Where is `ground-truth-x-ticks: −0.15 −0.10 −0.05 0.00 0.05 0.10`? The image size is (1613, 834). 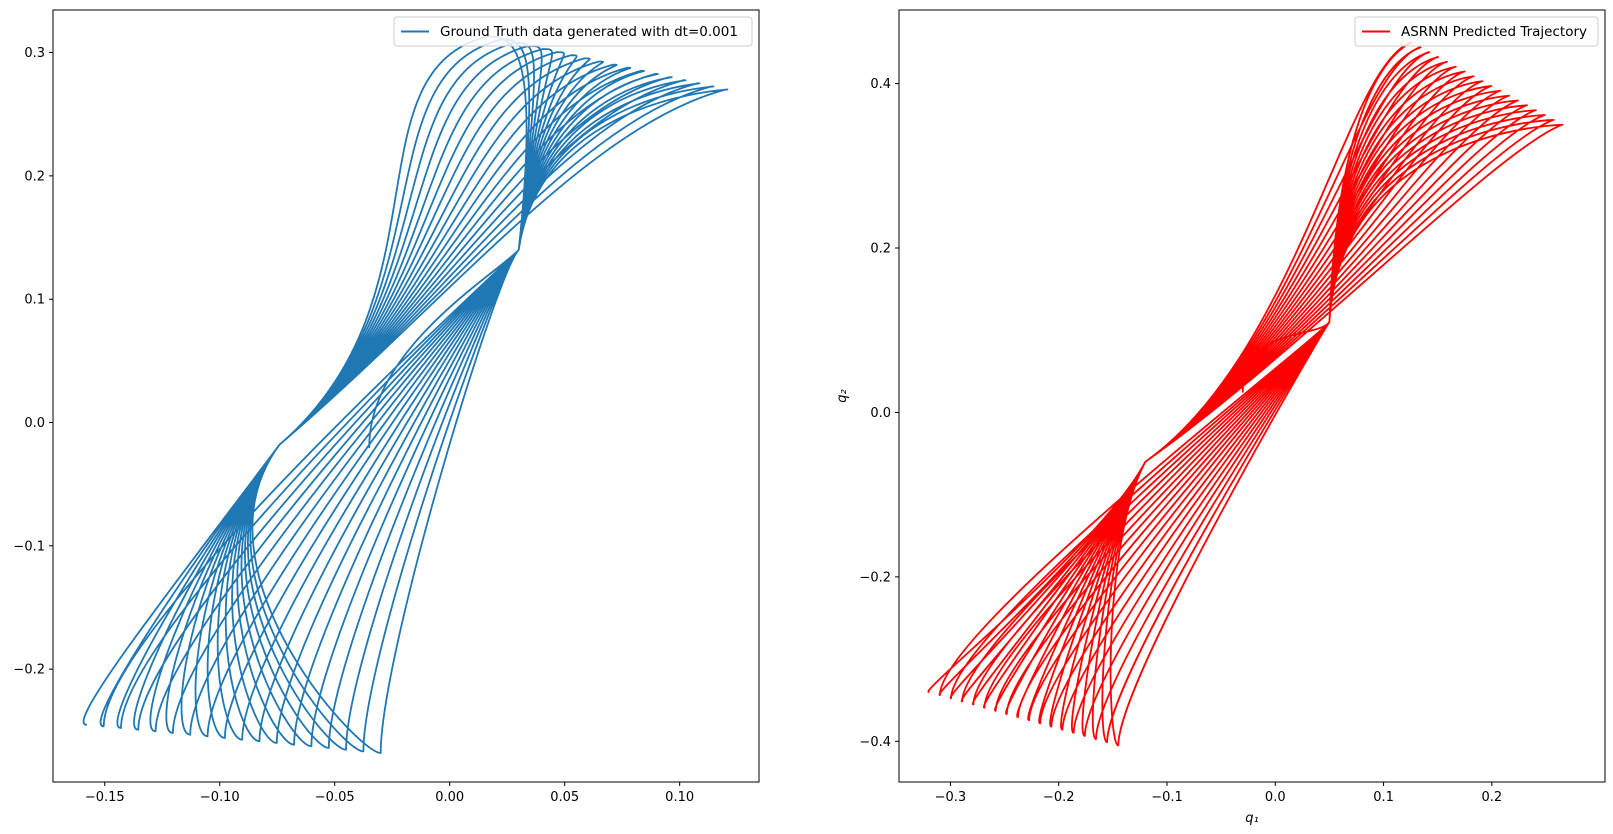 ground-truth-x-ticks: −0.15 −0.10 −0.05 0.00 0.05 0.10 is located at coordinates (389, 793).